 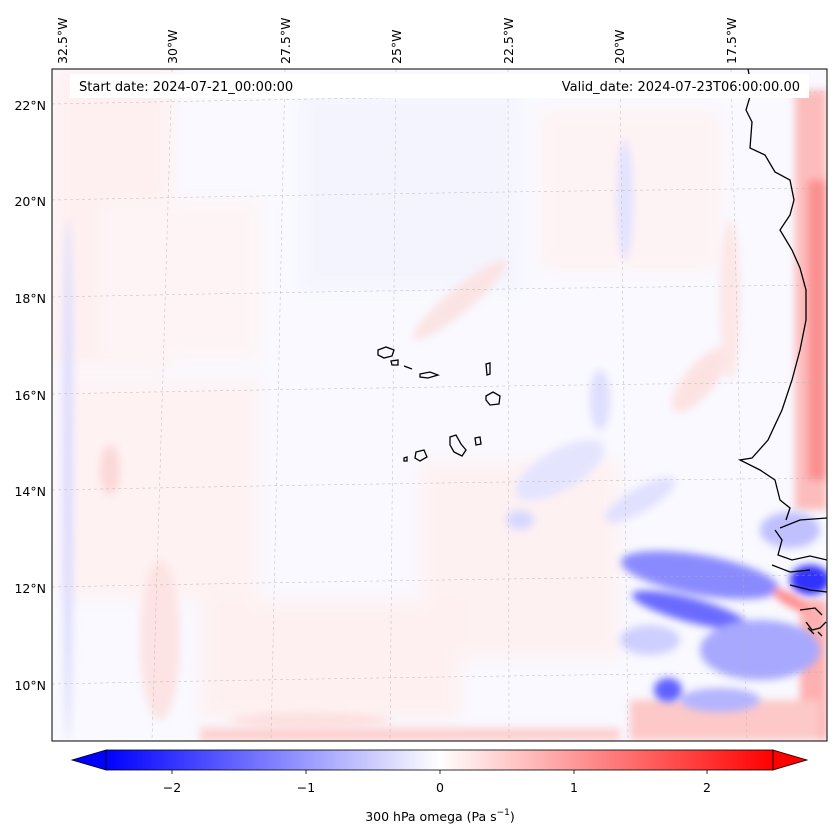 I want to click on bissagos-islands, so click(x=815, y=632).